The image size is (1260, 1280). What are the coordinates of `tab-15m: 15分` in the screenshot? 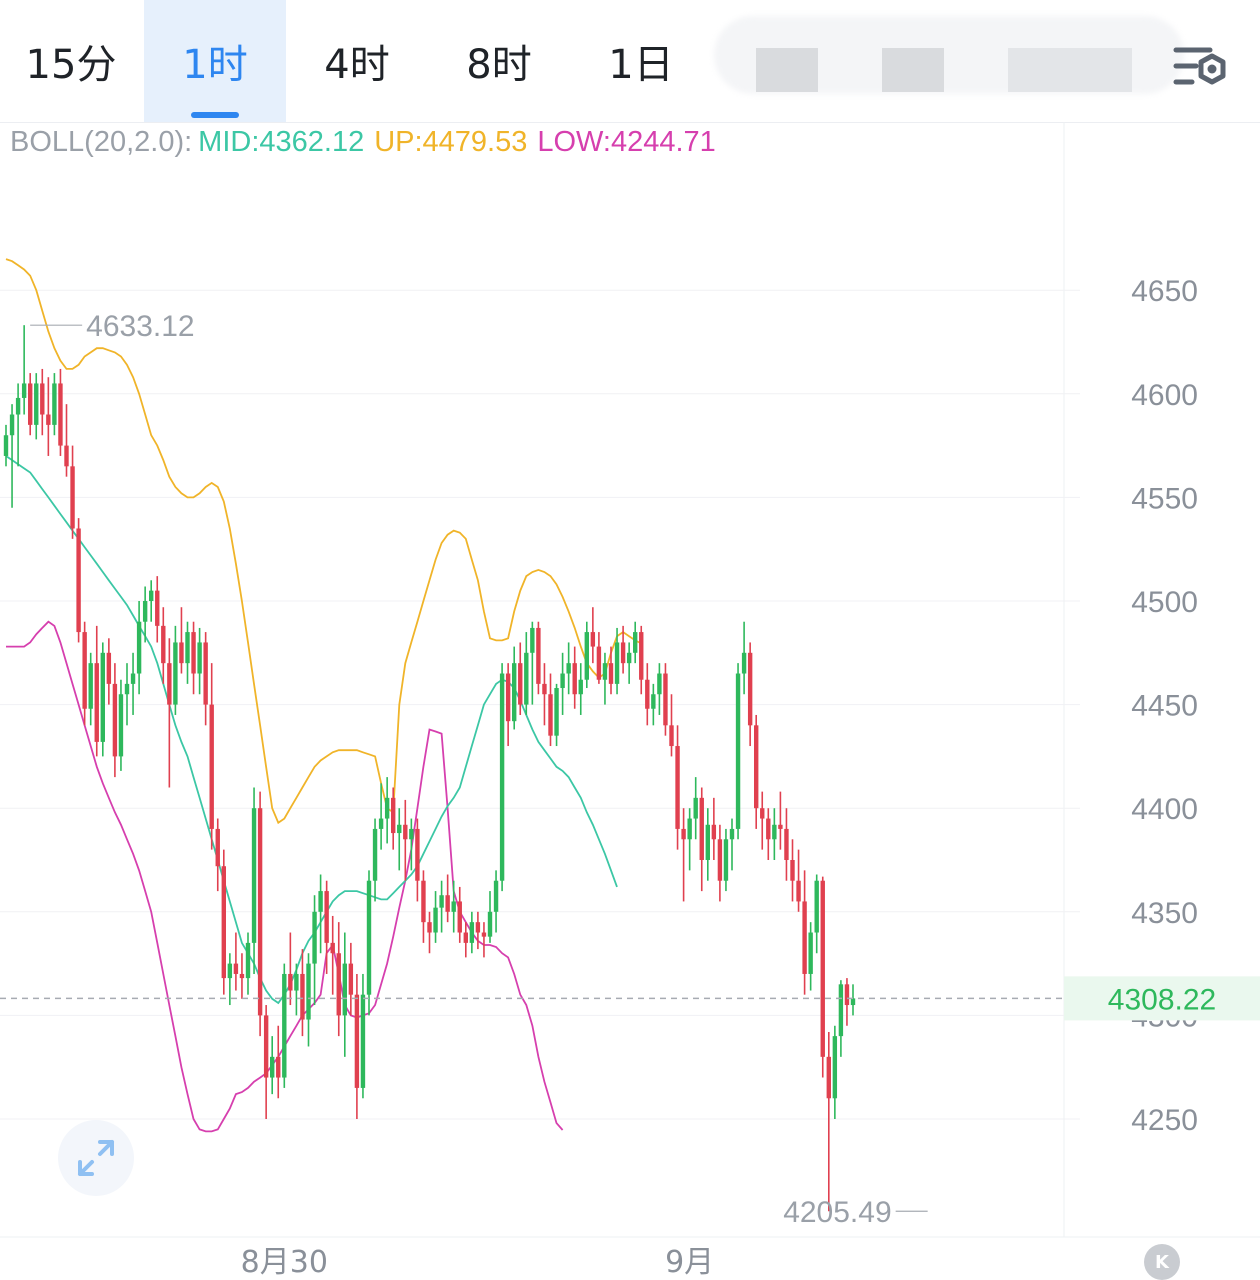 It's located at (71, 61).